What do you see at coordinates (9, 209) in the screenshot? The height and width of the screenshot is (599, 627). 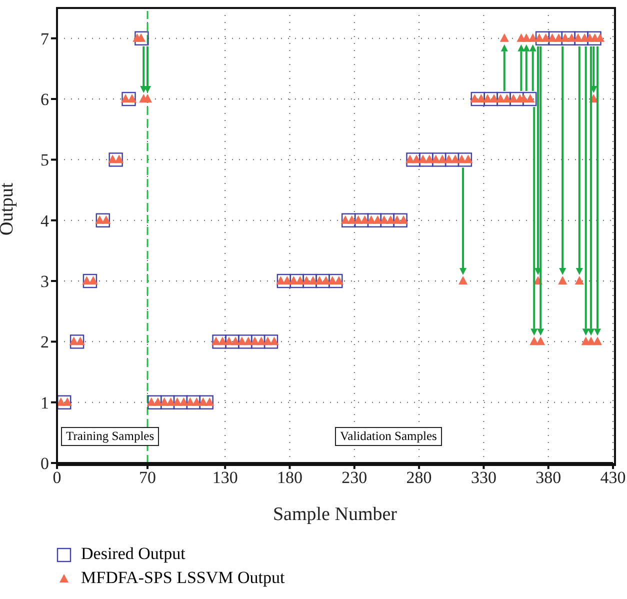 I see `y-axis-title: Output` at bounding box center [9, 209].